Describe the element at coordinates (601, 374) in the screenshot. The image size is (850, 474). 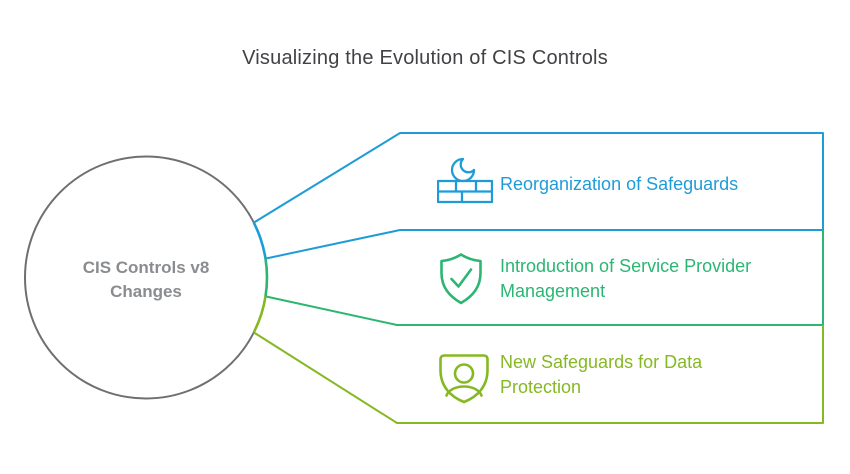
I see `branch-label-data-protection: New Safeguards for Data Protection` at that location.